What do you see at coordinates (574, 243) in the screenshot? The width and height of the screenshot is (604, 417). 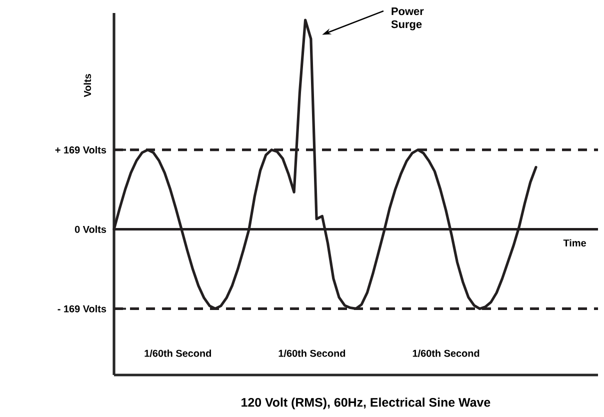 I see `x-axis-title: Time` at bounding box center [574, 243].